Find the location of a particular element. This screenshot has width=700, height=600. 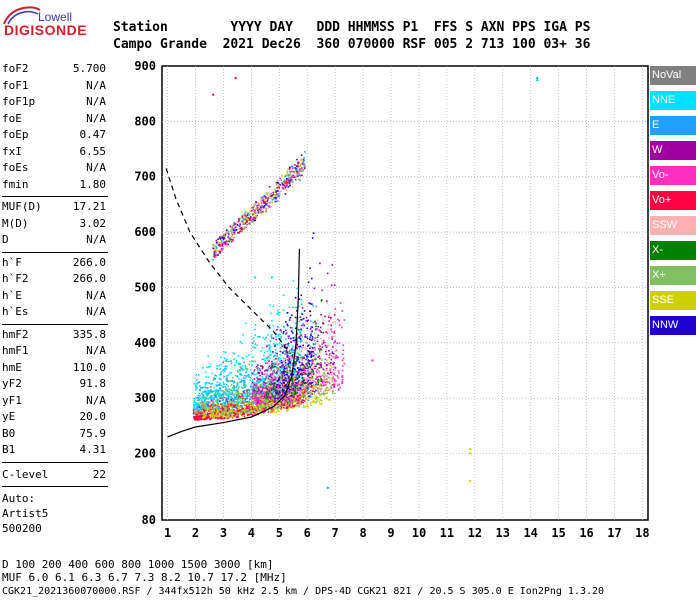

autoscale-info-line: 500200 is located at coordinates (22, 528).